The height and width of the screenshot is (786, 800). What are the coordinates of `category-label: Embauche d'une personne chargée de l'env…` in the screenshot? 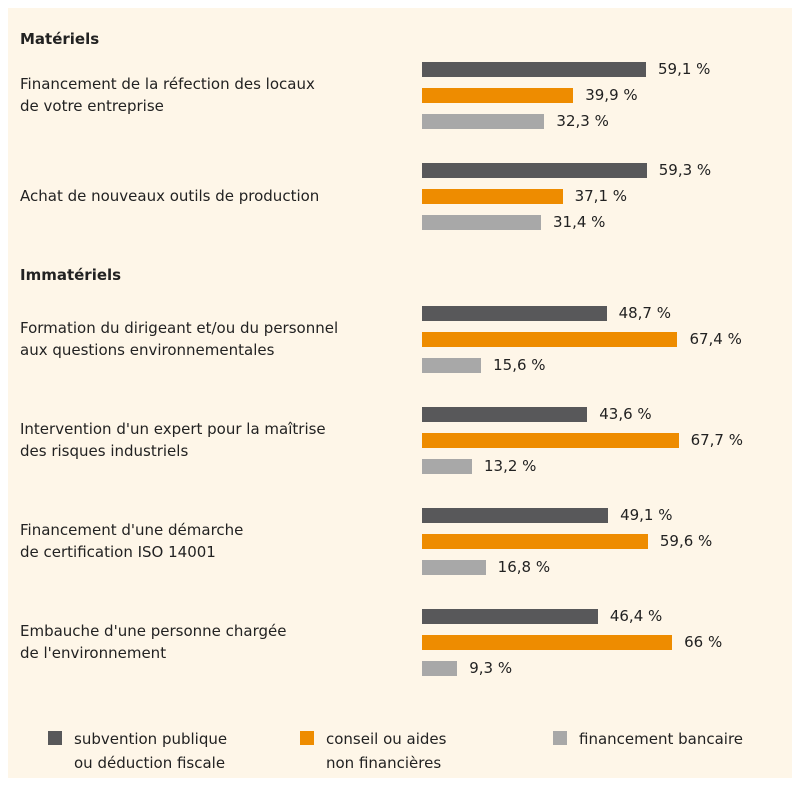 It's located at (153, 642).